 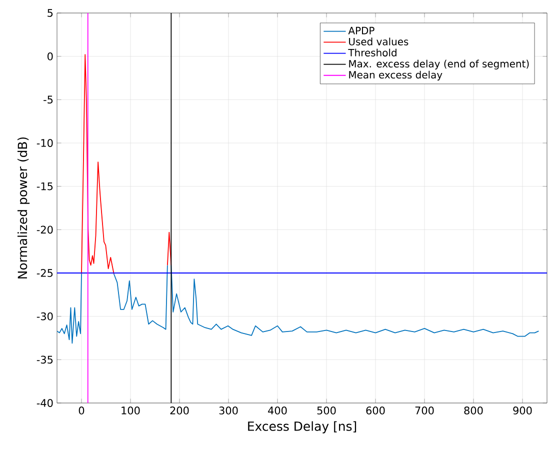 I want to click on x-tick-label: 500, so click(x=326, y=410).